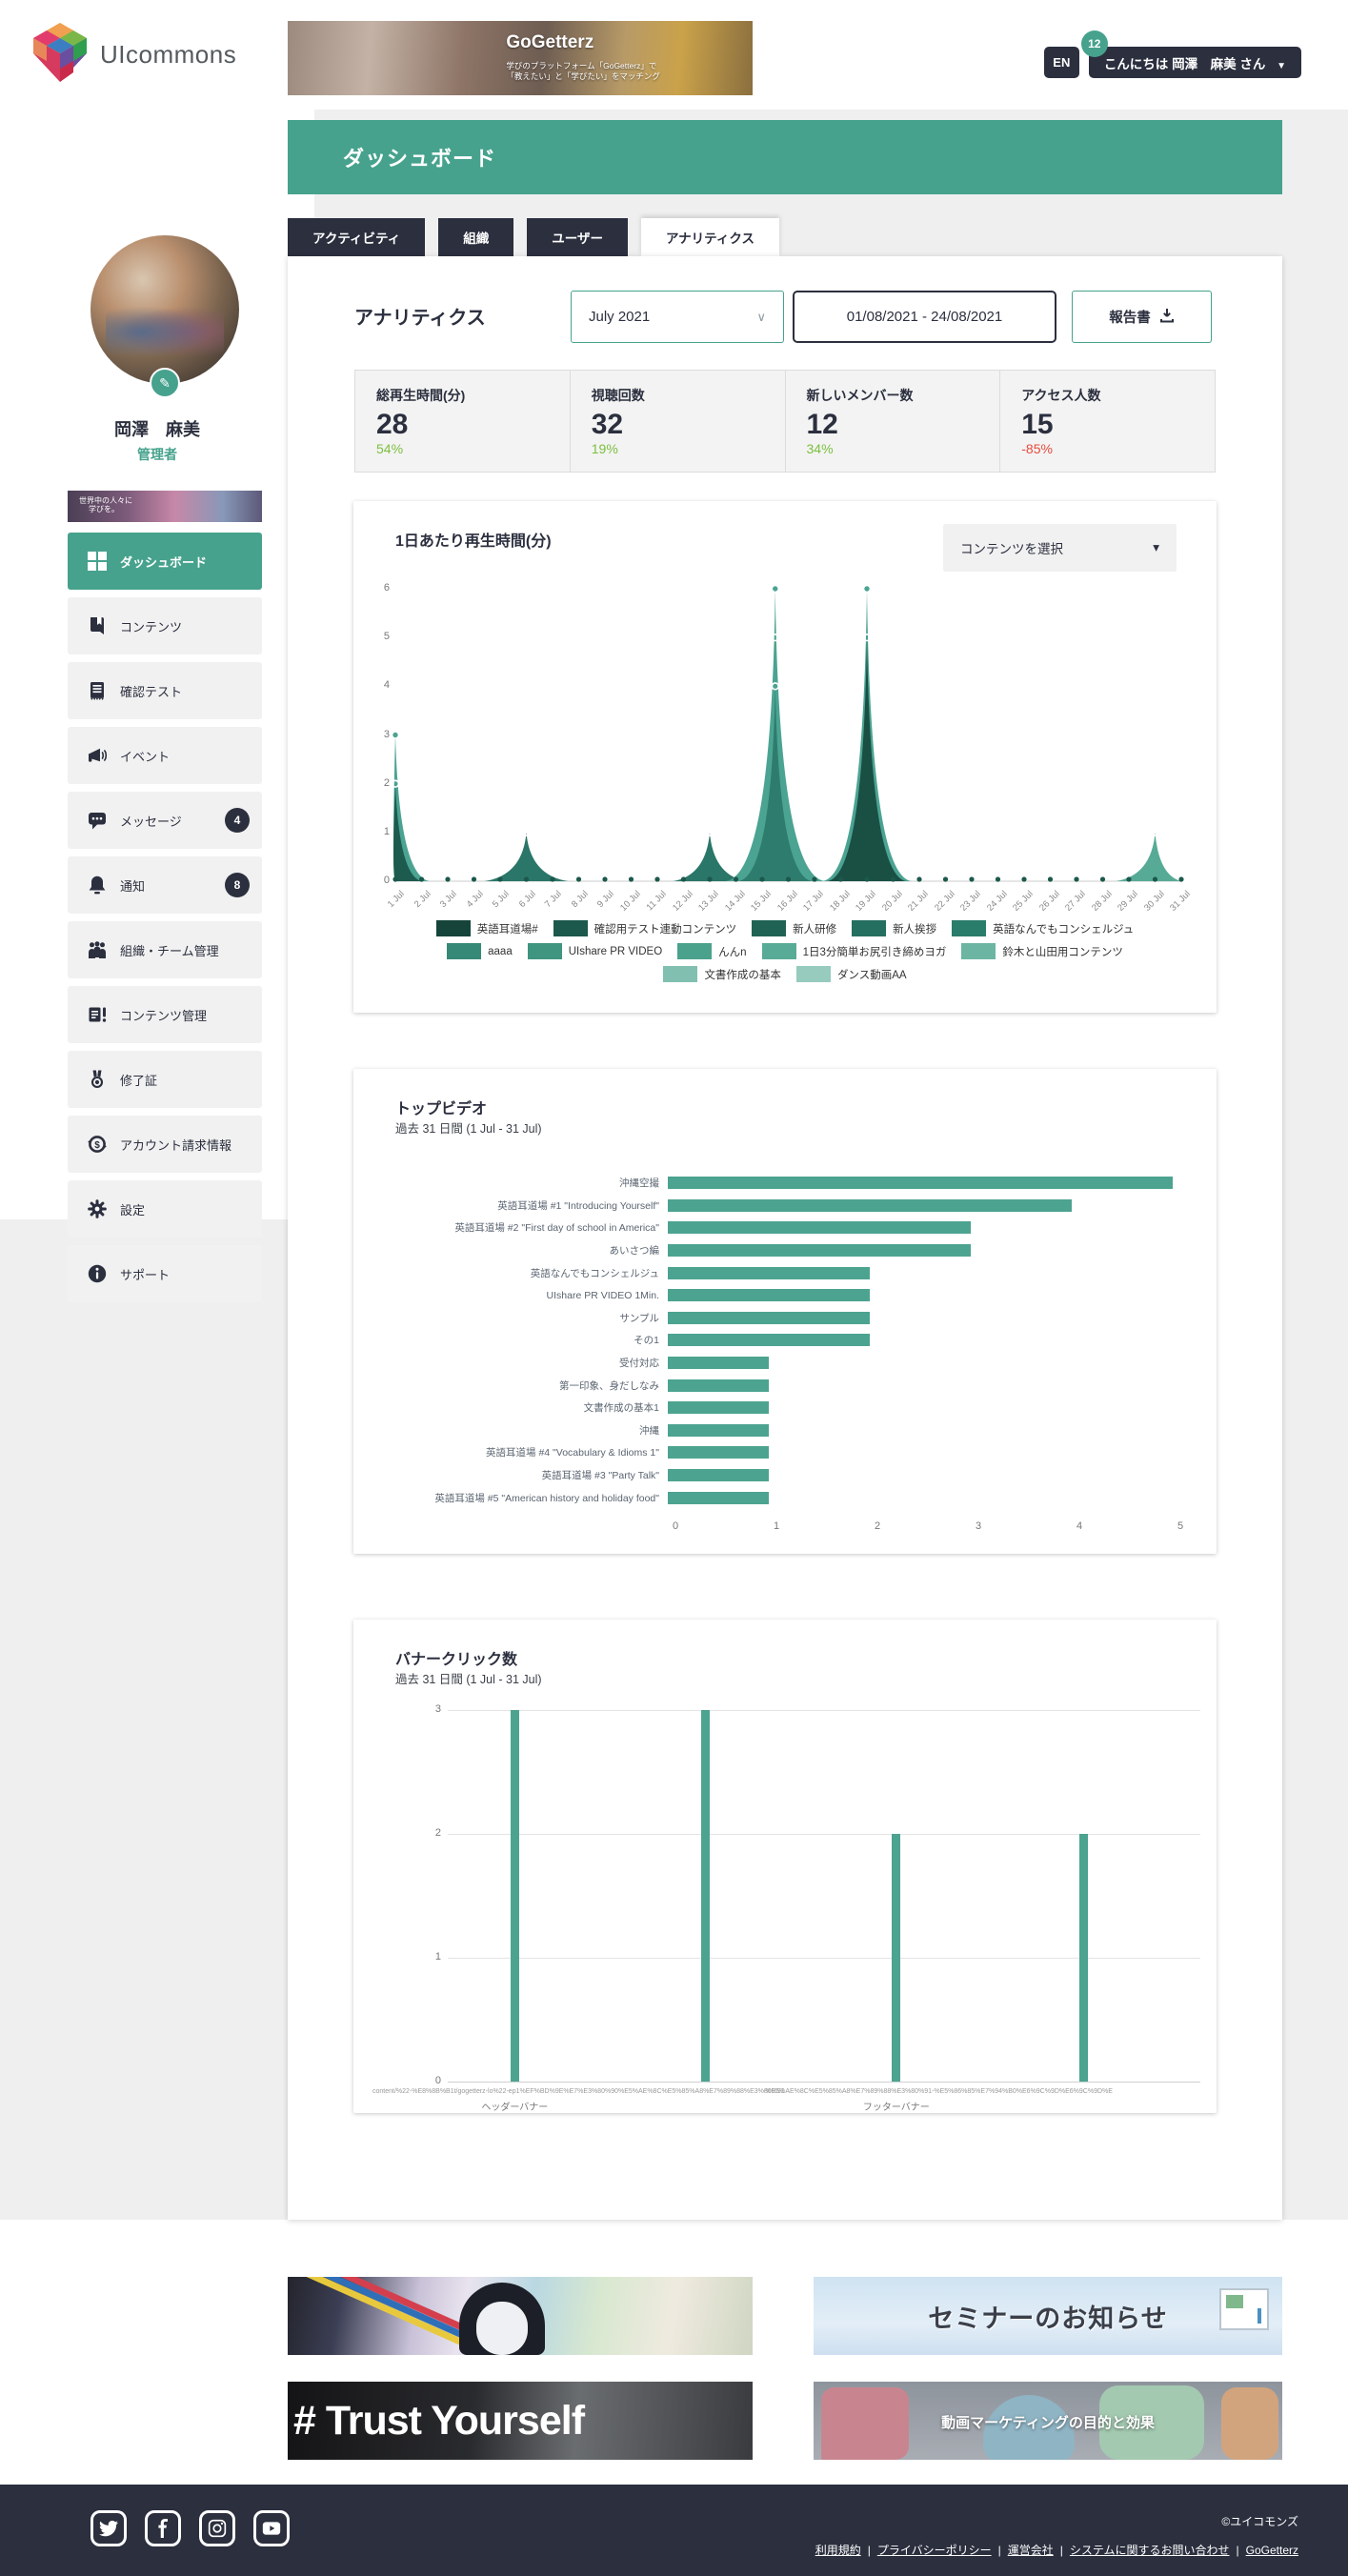 The height and width of the screenshot is (2576, 1348). Describe the element at coordinates (618, 395) in the screenshot. I see `stat-label: 視聴回数` at that location.